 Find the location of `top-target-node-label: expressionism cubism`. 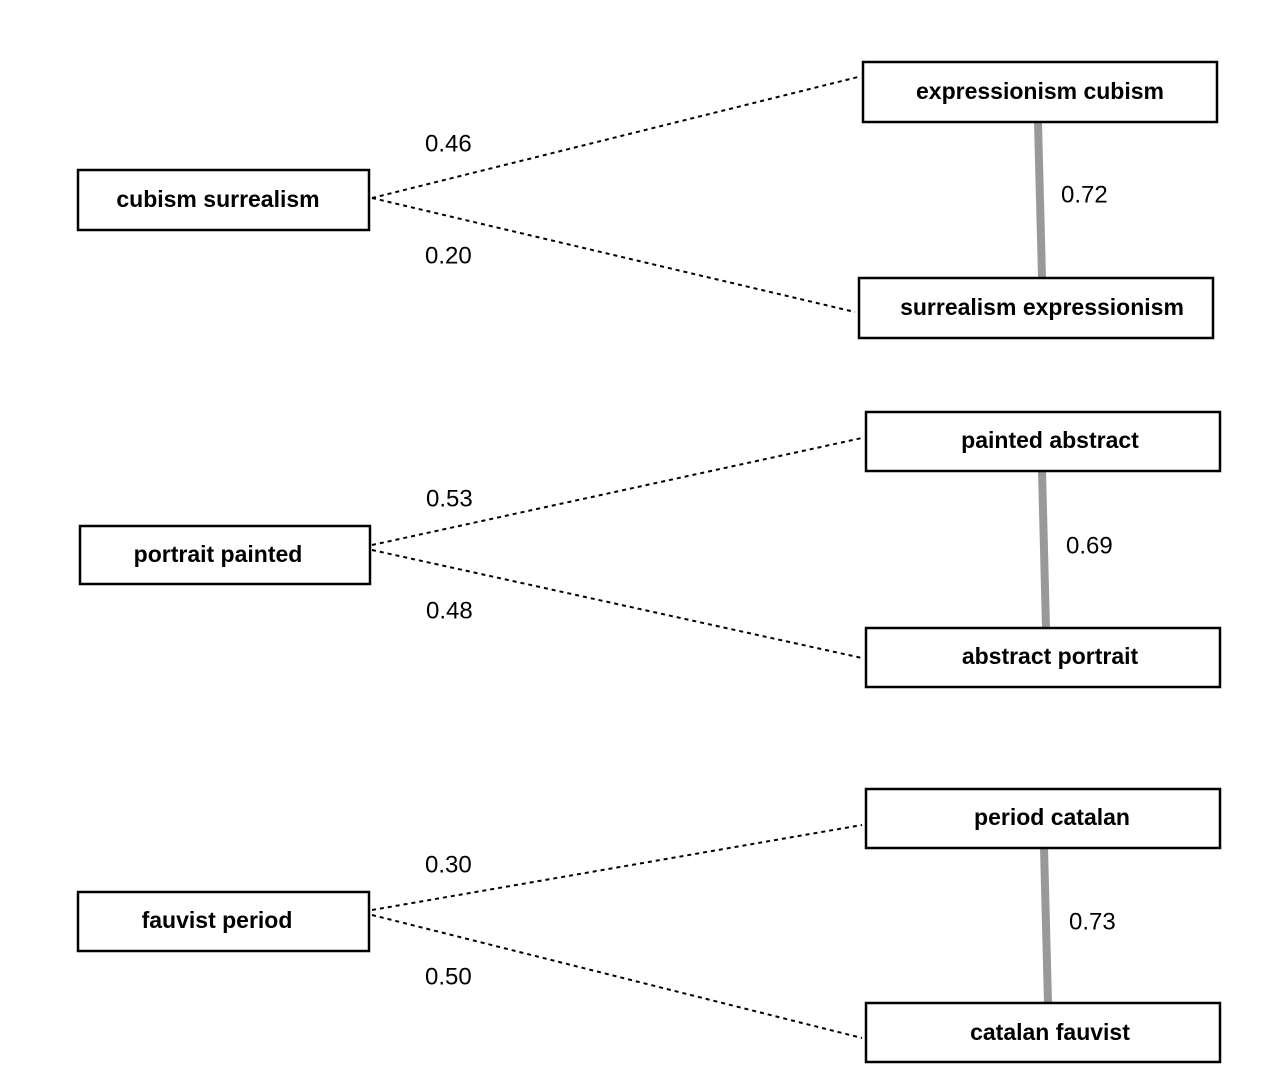

top-target-node-label: expressionism cubism is located at coordinates (1040, 91).